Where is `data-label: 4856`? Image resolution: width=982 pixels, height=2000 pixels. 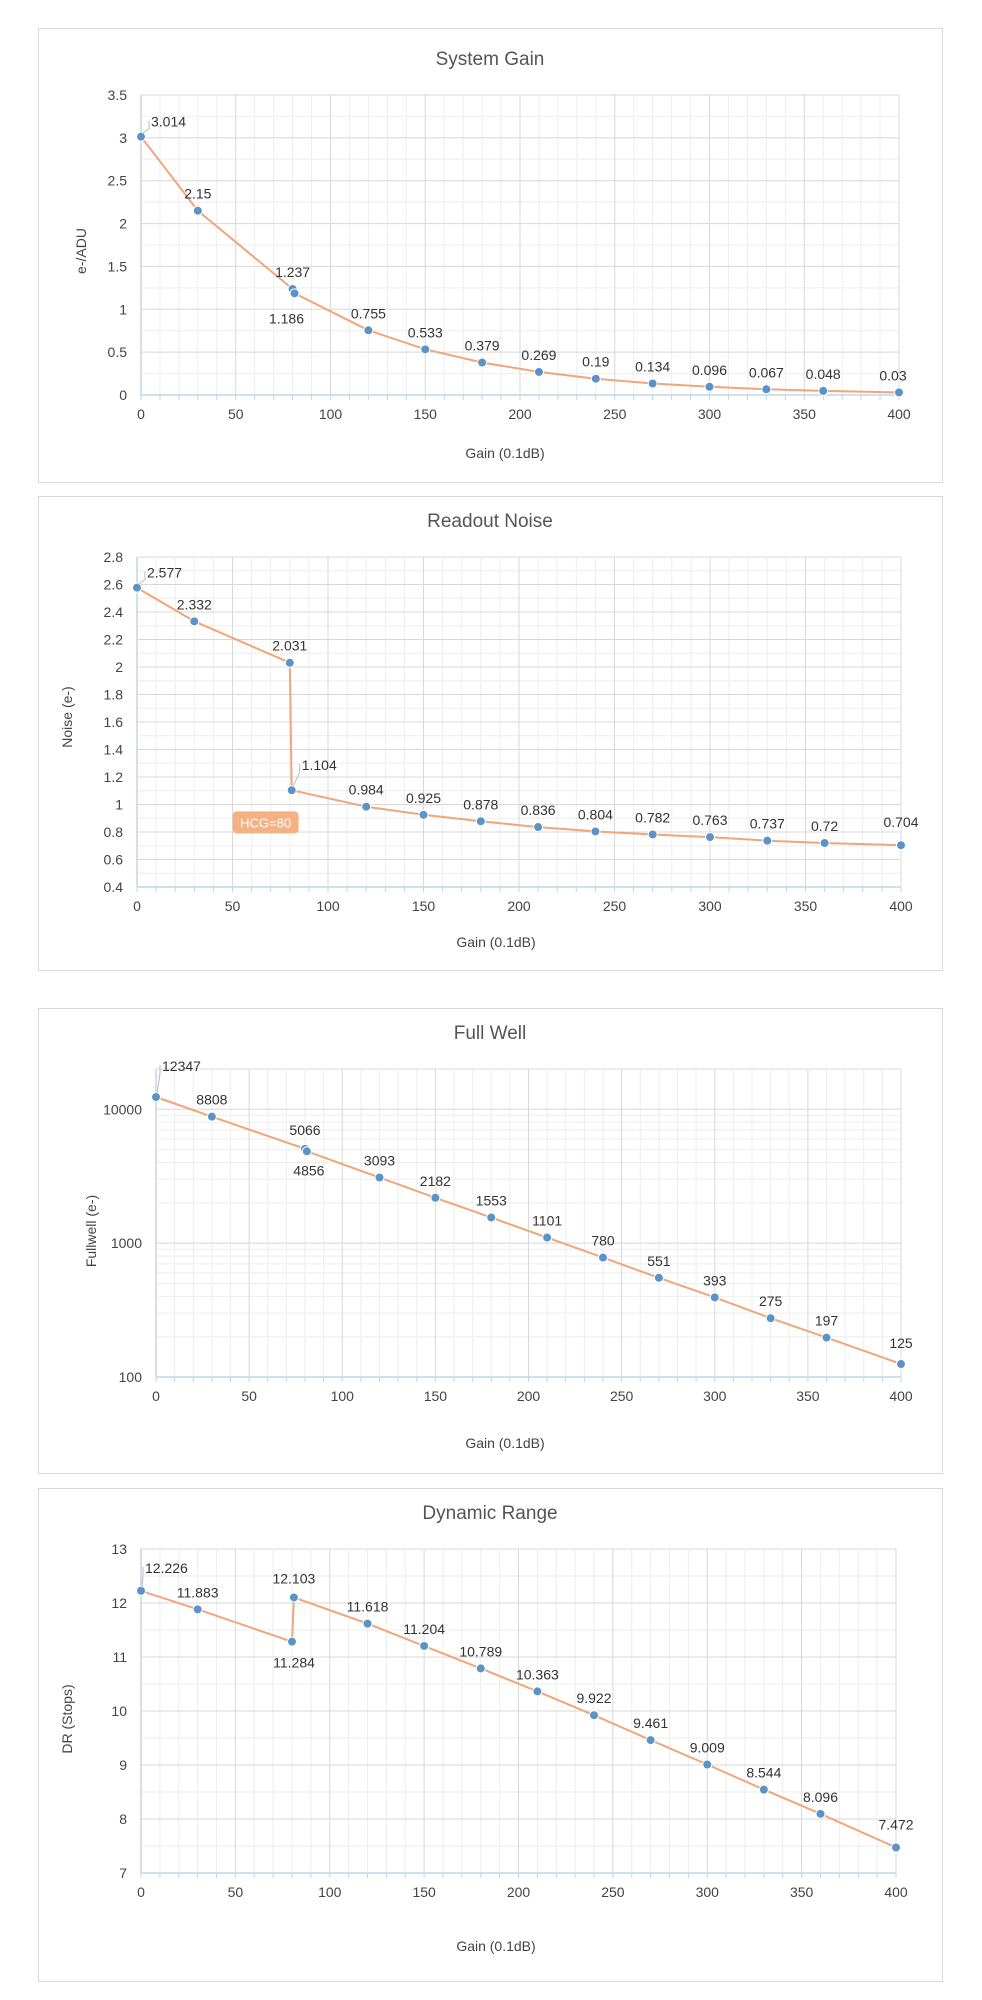
data-label: 4856 is located at coordinates (308, 1170).